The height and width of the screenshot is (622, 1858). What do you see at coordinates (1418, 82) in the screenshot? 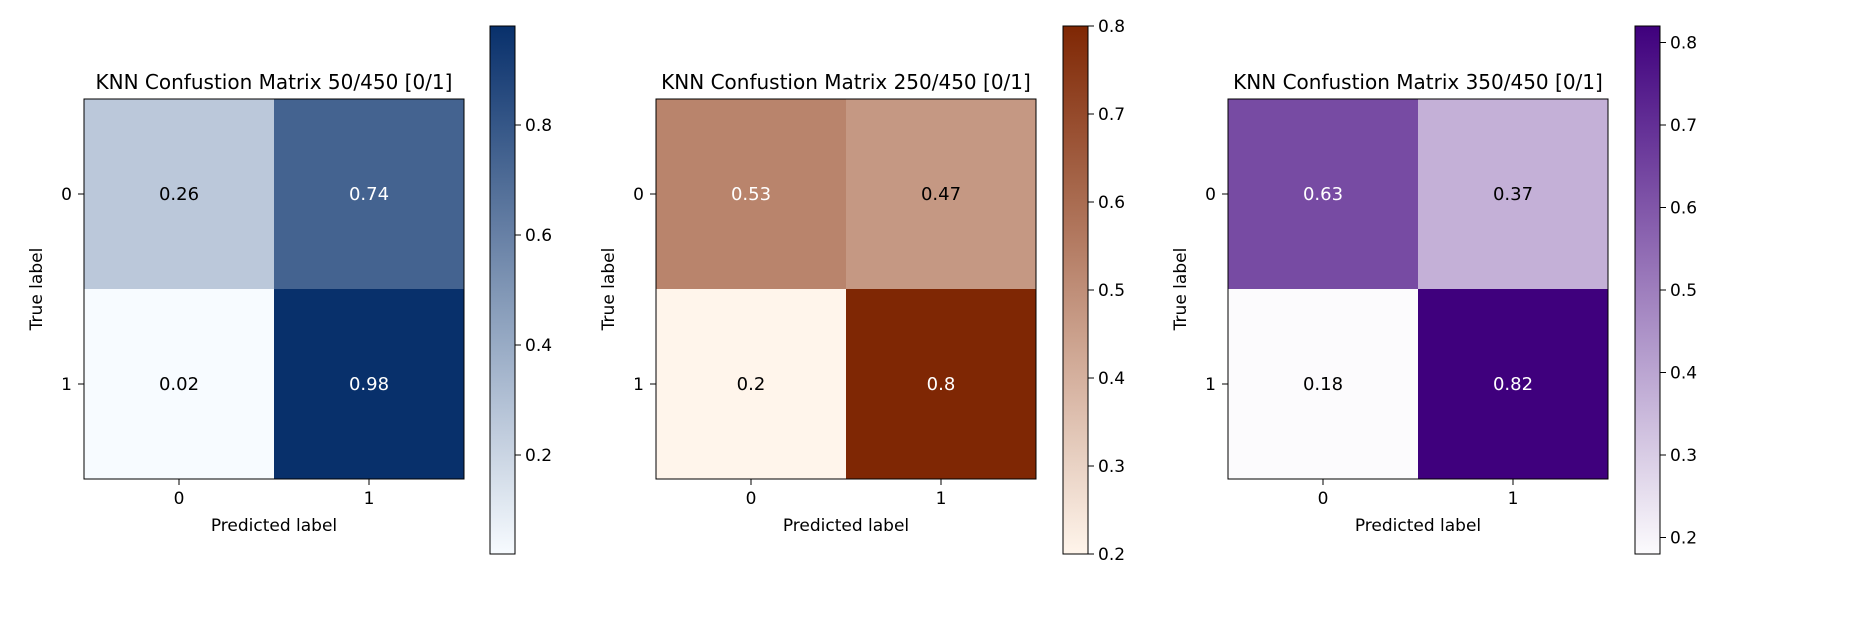
I see `chart-title: KNN Confustion Matrix 350/450 [0/1]` at bounding box center [1418, 82].